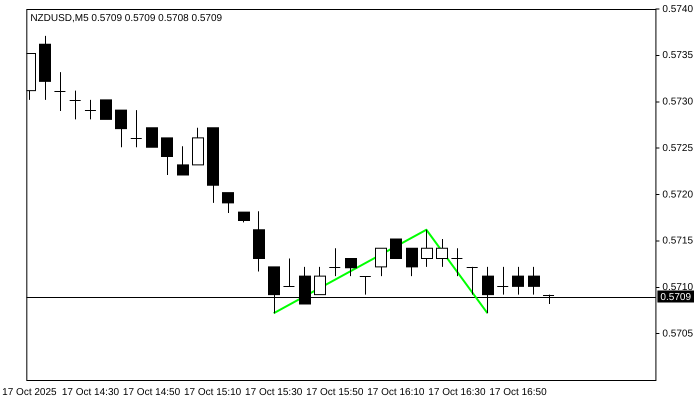 This screenshot has height=400, width=700. I want to click on y-tick-label: 0.5705, so click(678, 334).